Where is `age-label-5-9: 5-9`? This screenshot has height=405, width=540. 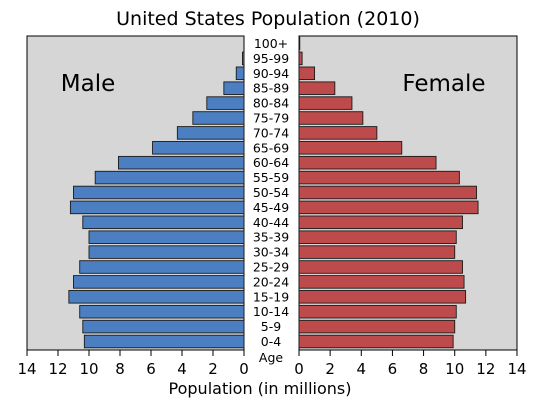 age-label-5-9: 5-9 is located at coordinates (271, 326).